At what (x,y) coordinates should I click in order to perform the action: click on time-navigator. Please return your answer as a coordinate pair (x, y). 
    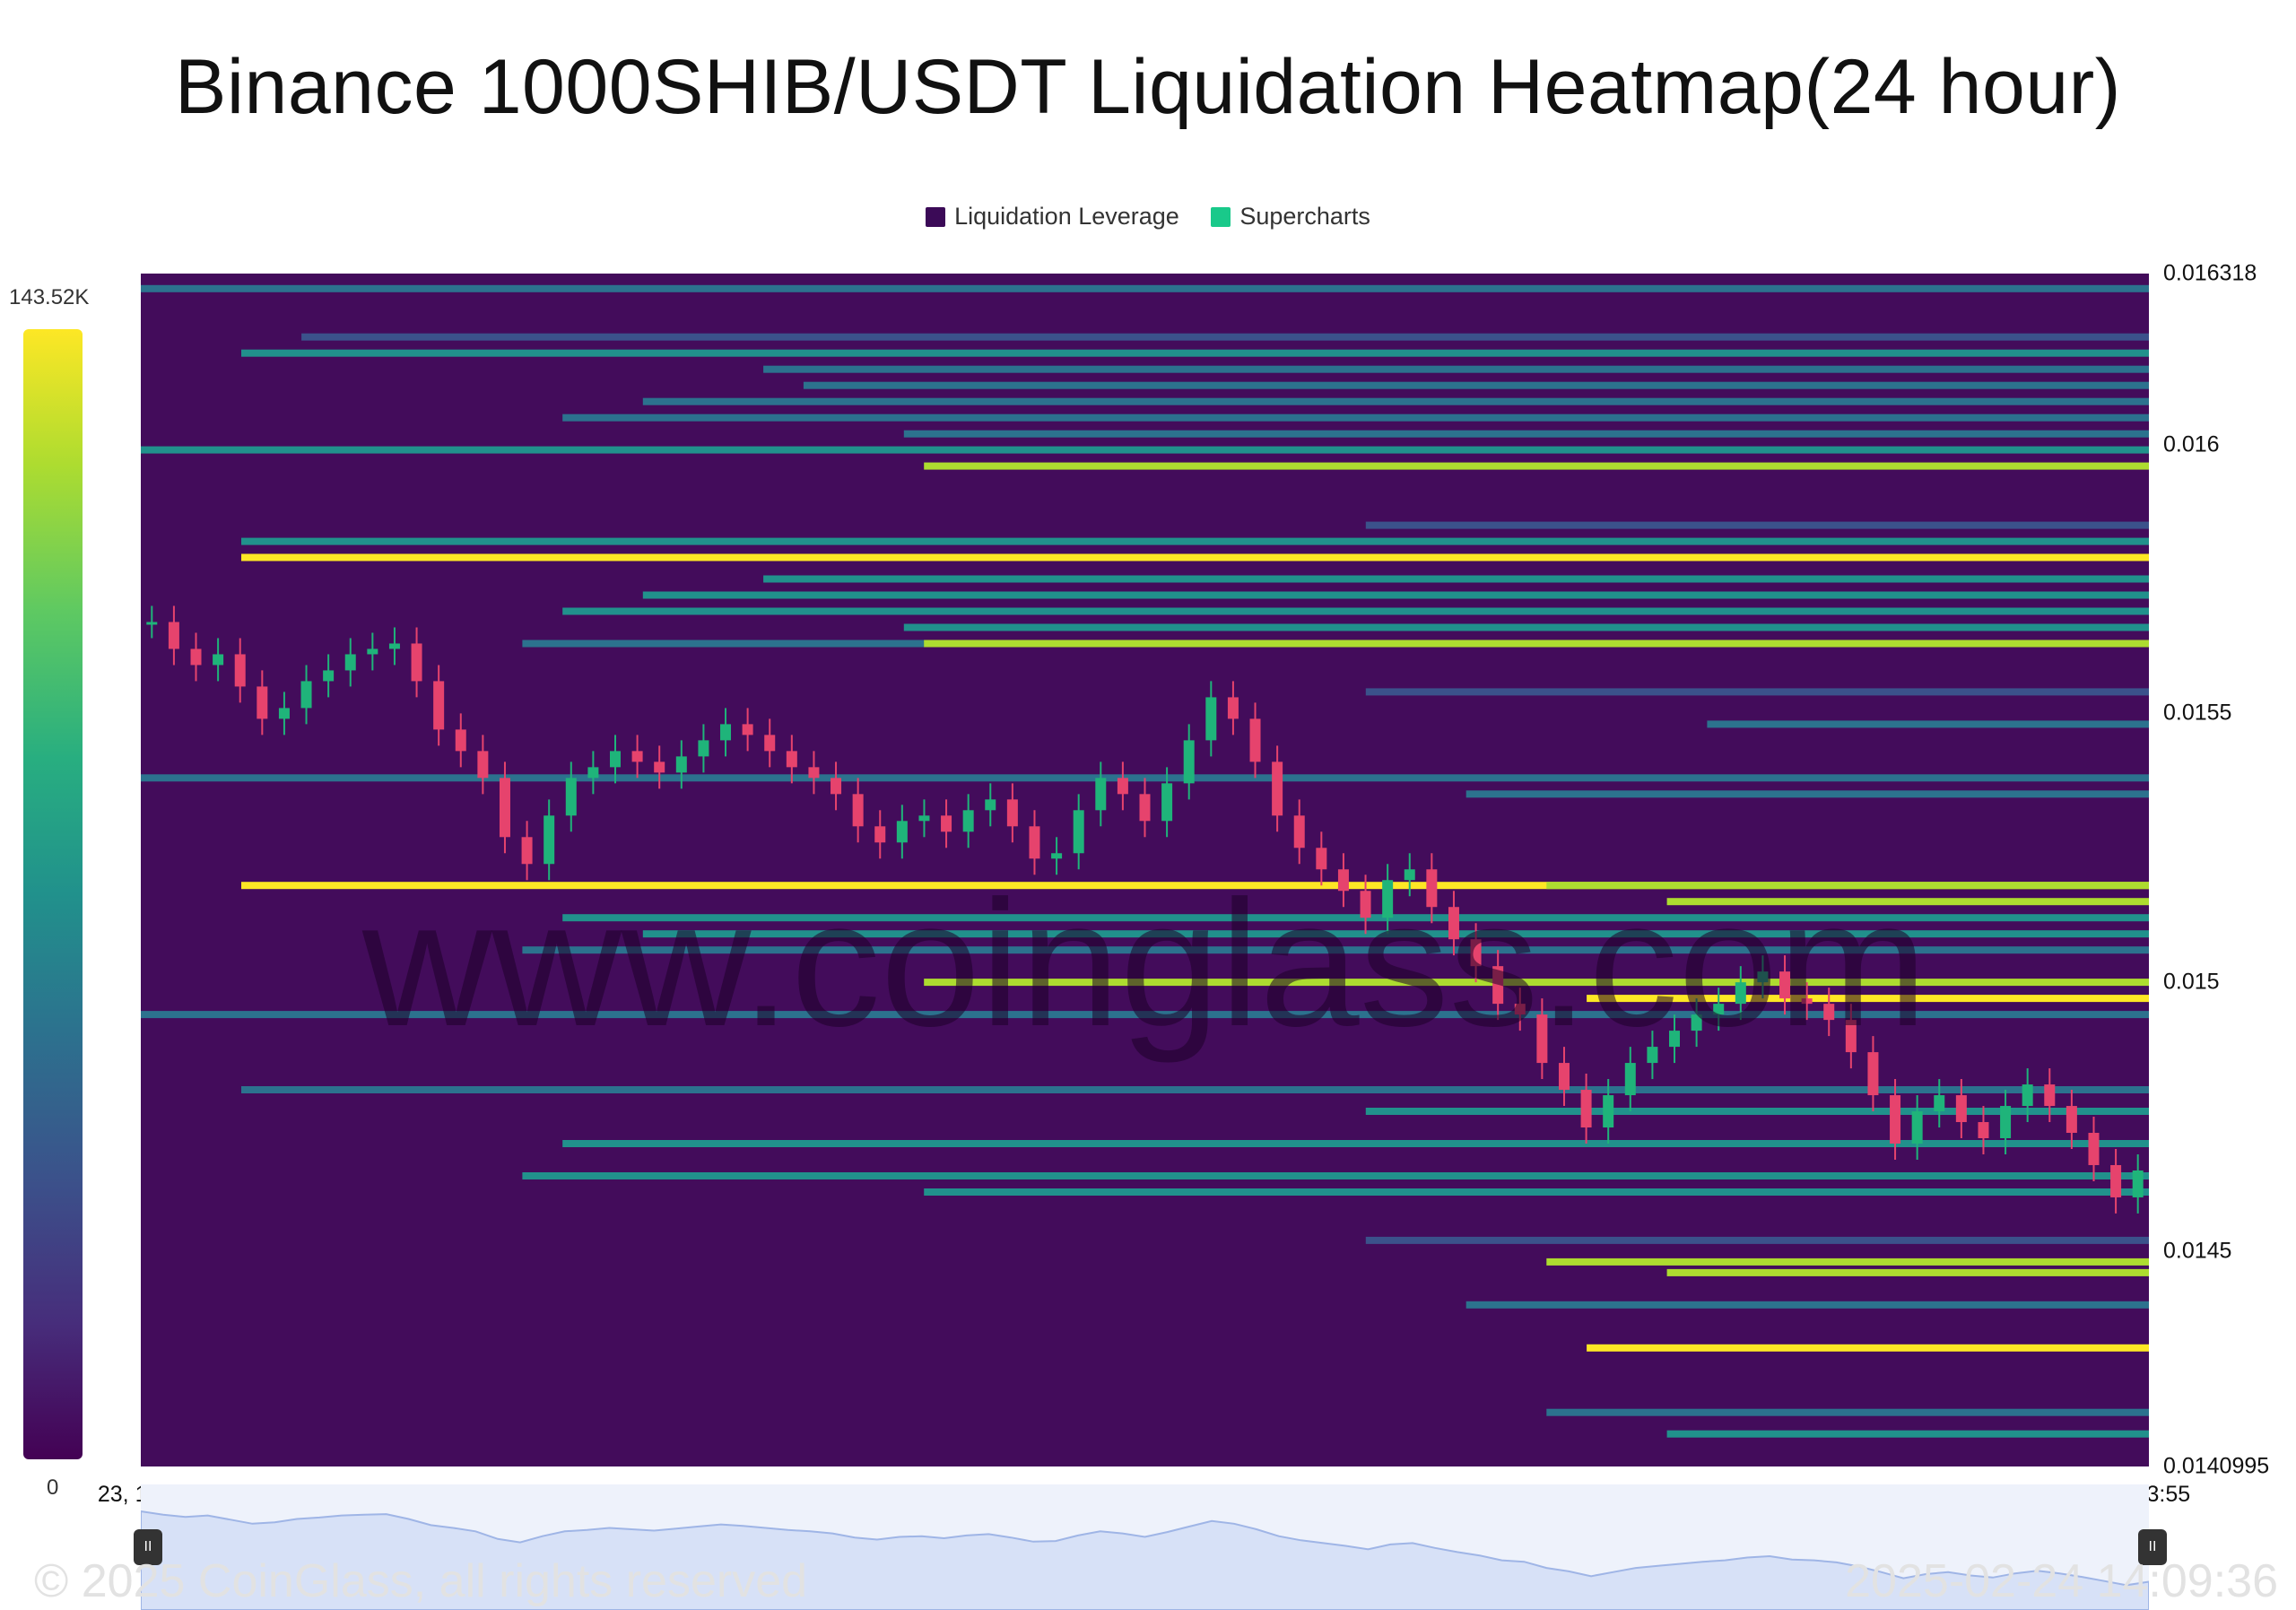
    Looking at the image, I should click on (1145, 1547).